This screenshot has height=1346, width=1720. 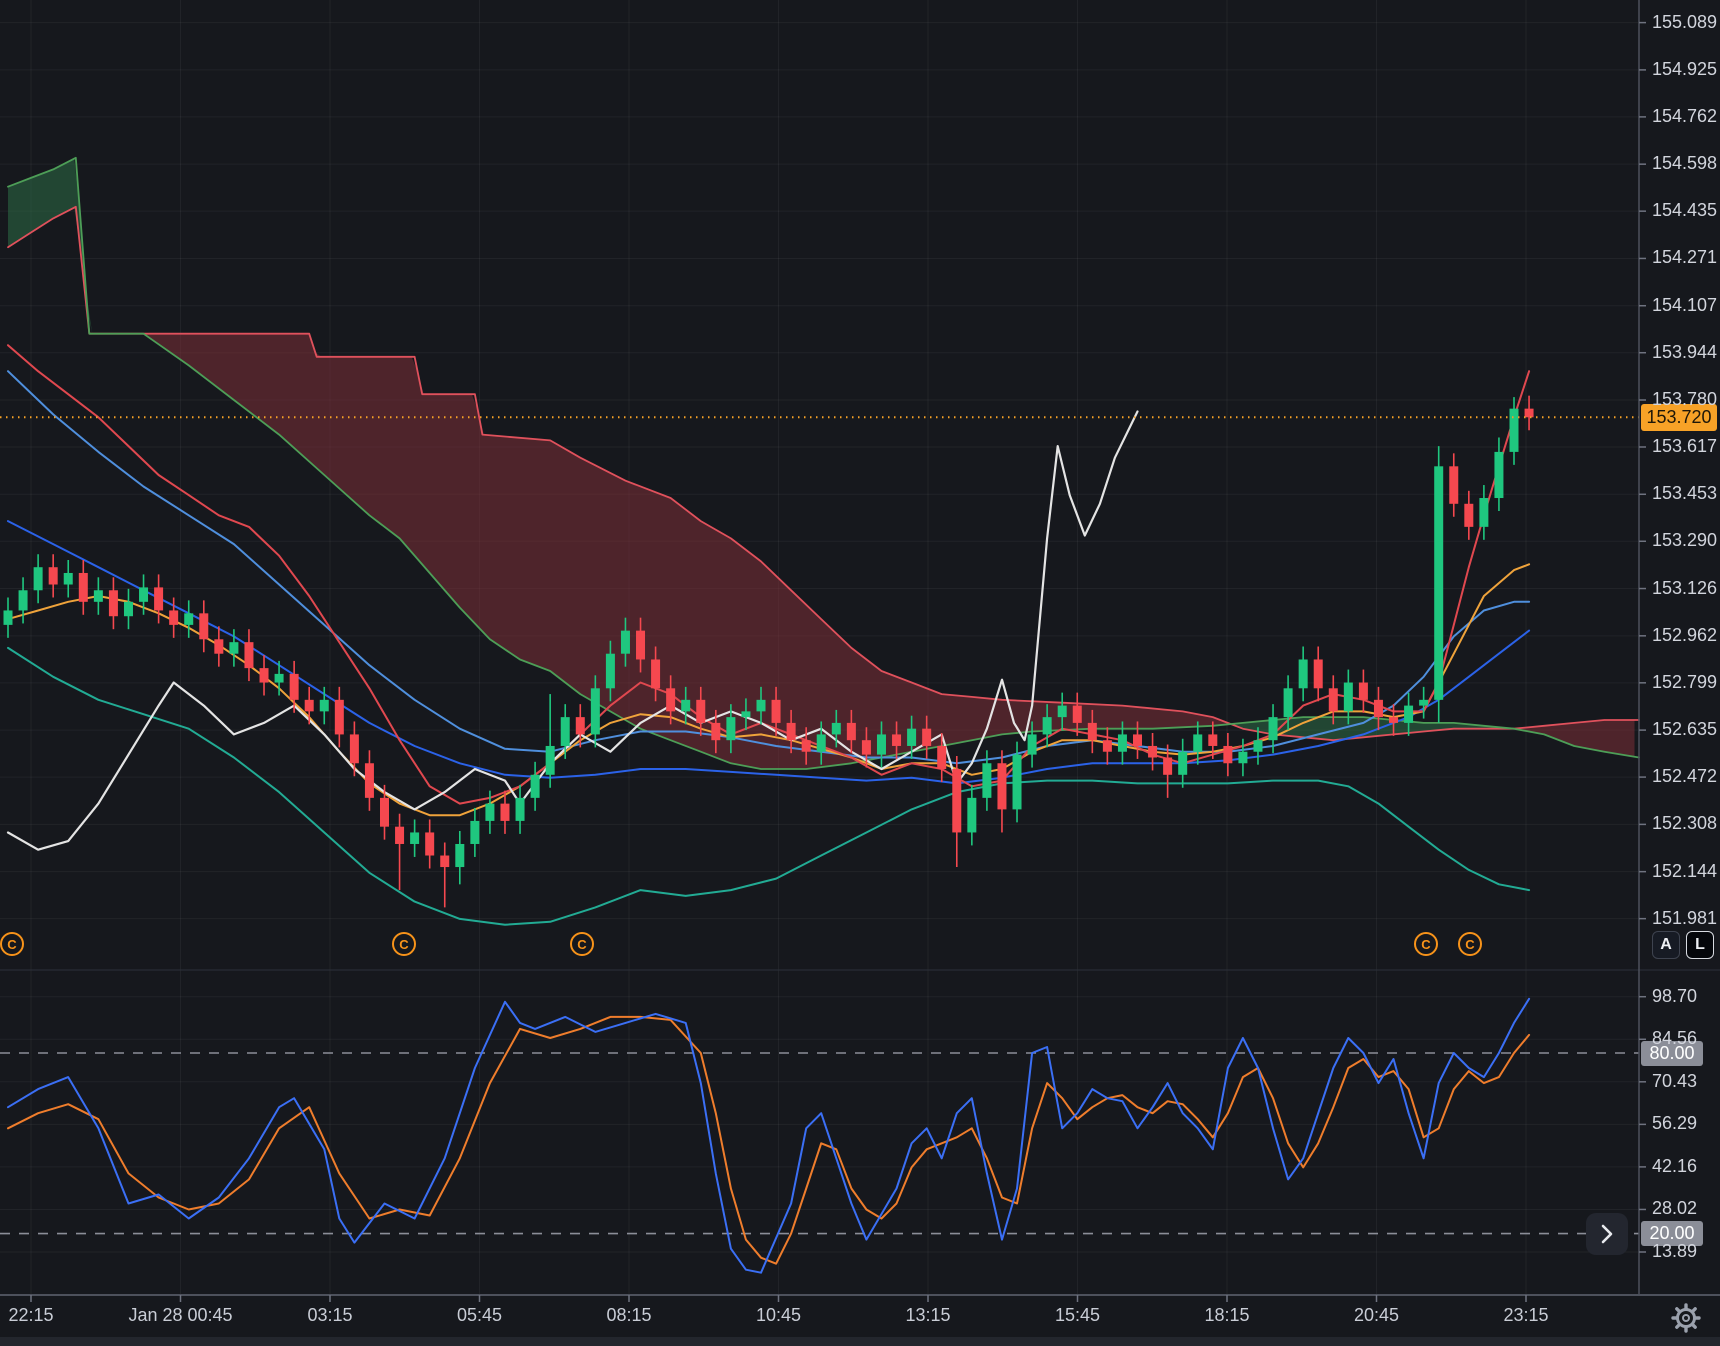 What do you see at coordinates (180, 1315) in the screenshot?
I see `time-axis-label: Jan 28 00:45` at bounding box center [180, 1315].